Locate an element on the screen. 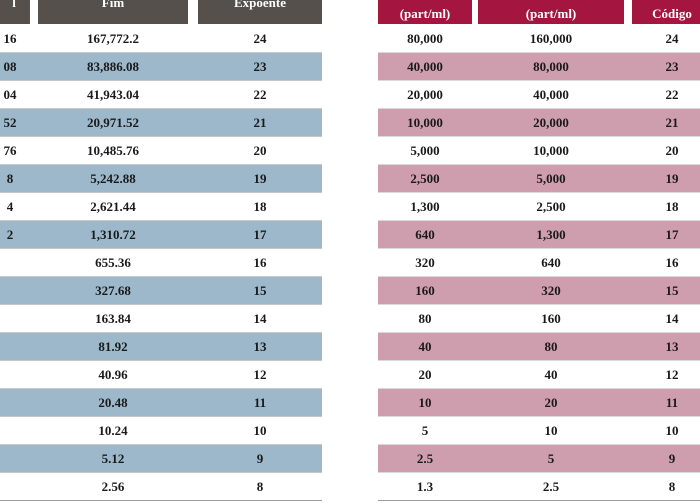 The width and height of the screenshot is (700, 503). table-row: 20 40 12 is located at coordinates (539, 375).